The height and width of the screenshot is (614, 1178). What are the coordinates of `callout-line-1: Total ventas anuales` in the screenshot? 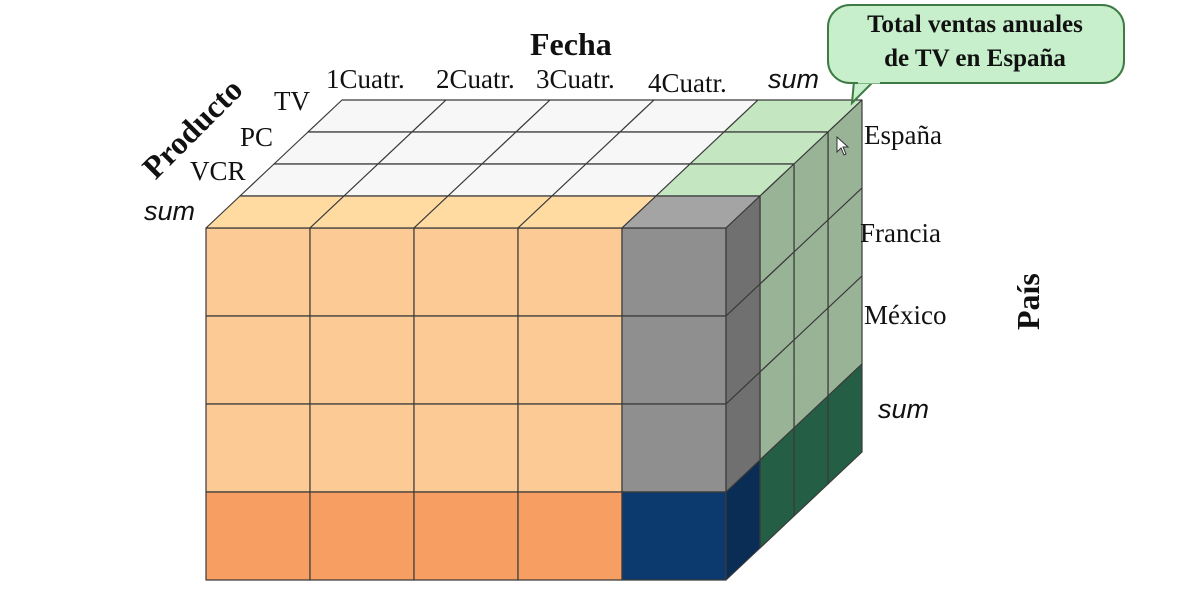 It's located at (975, 24).